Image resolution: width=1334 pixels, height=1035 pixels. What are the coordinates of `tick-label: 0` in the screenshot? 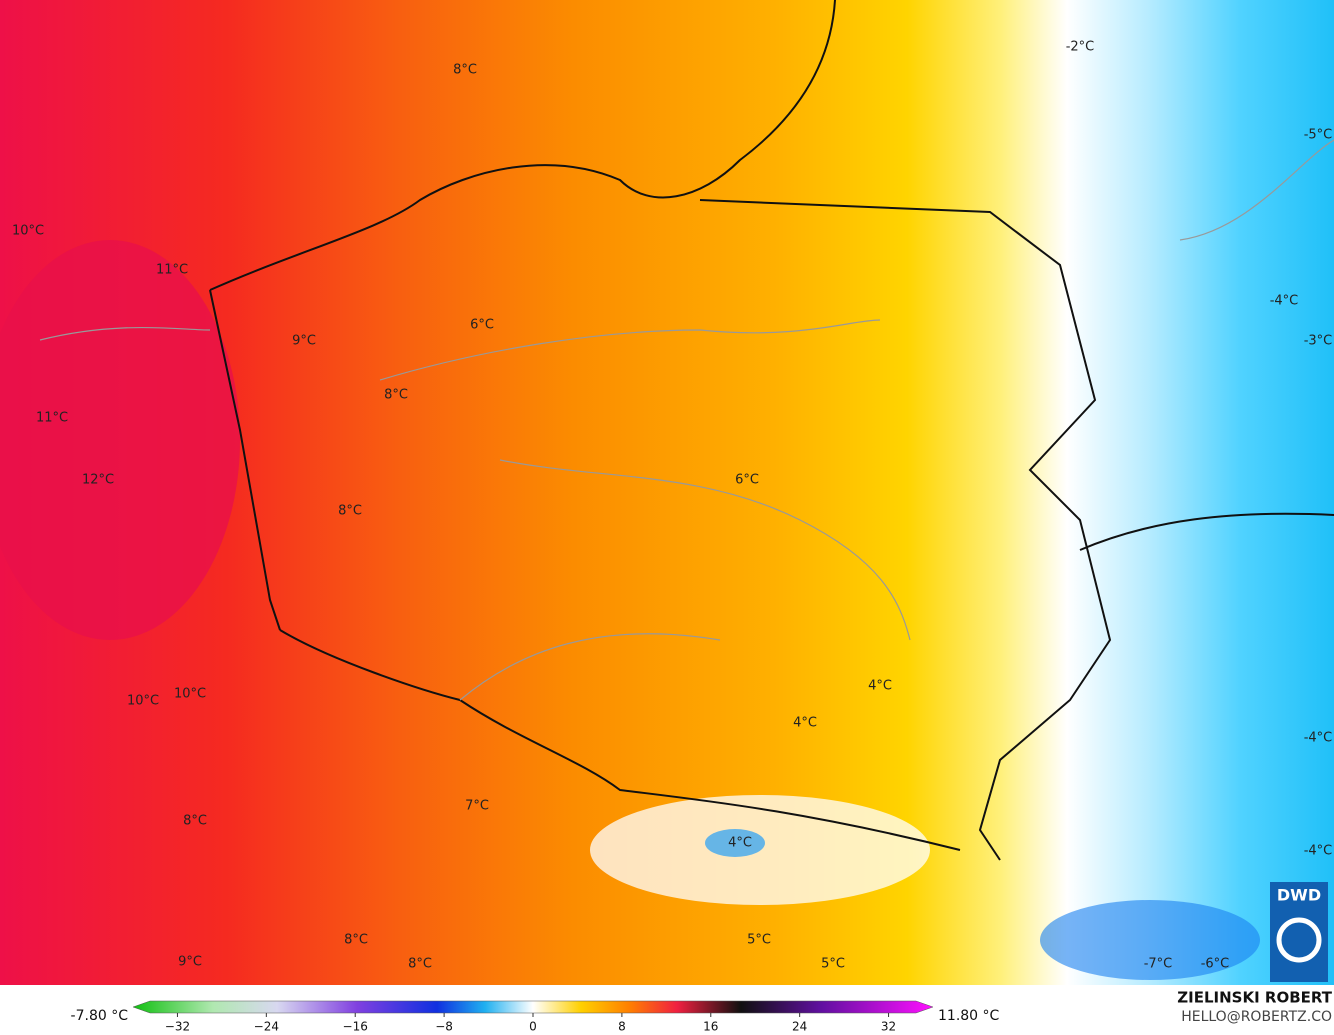 It's located at (533, 1027).